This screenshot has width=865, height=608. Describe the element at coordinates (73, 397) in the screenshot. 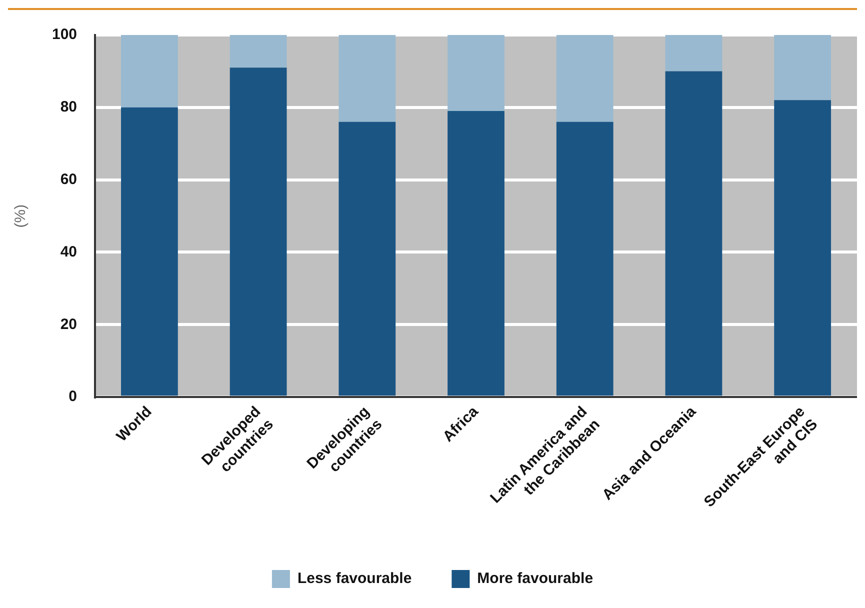

I see `y-tick-label: 0` at that location.